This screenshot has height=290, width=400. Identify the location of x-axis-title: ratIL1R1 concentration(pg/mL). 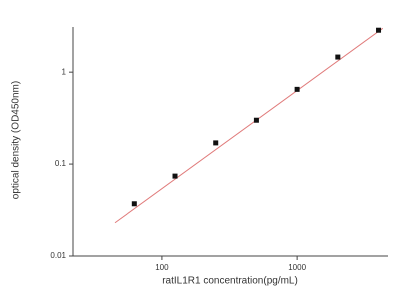
(230, 281).